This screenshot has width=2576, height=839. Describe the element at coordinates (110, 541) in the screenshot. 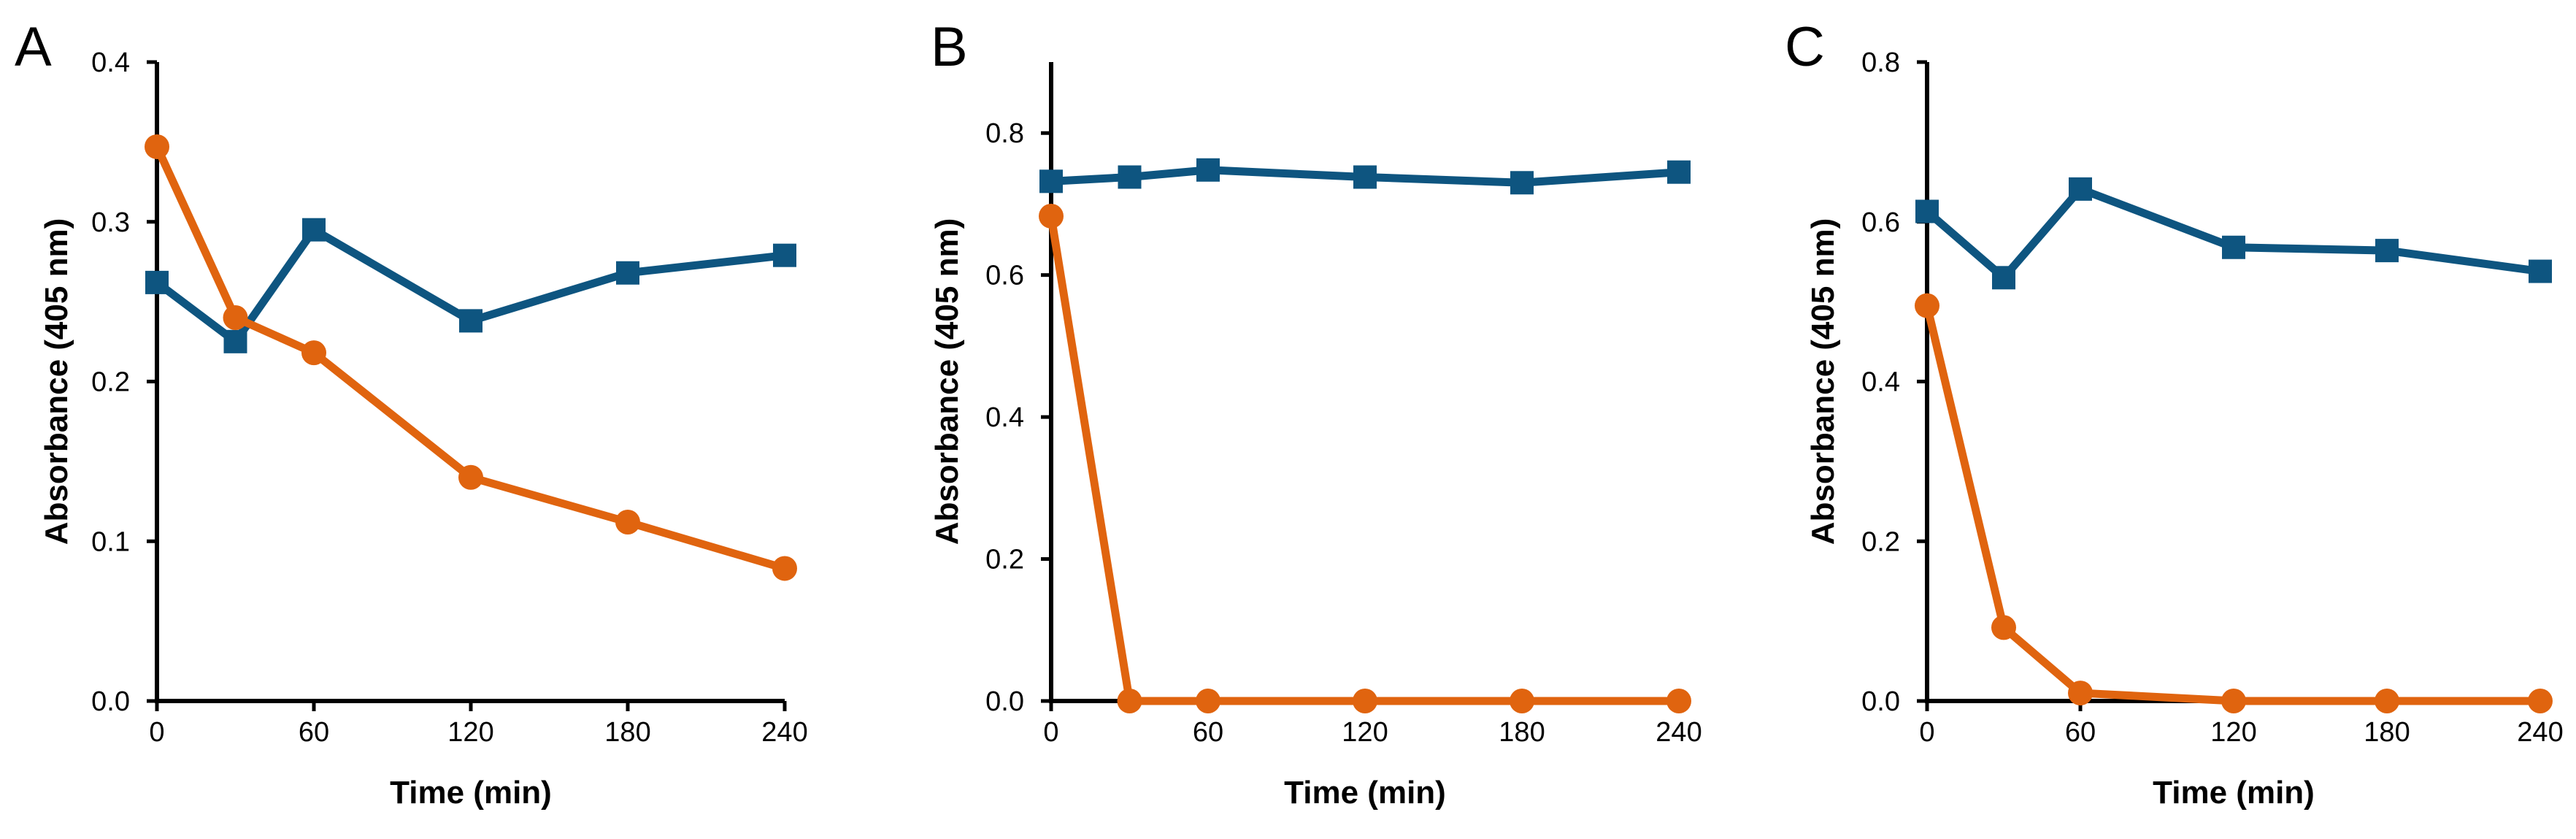

I see `y-tick-label: 0.1` at that location.